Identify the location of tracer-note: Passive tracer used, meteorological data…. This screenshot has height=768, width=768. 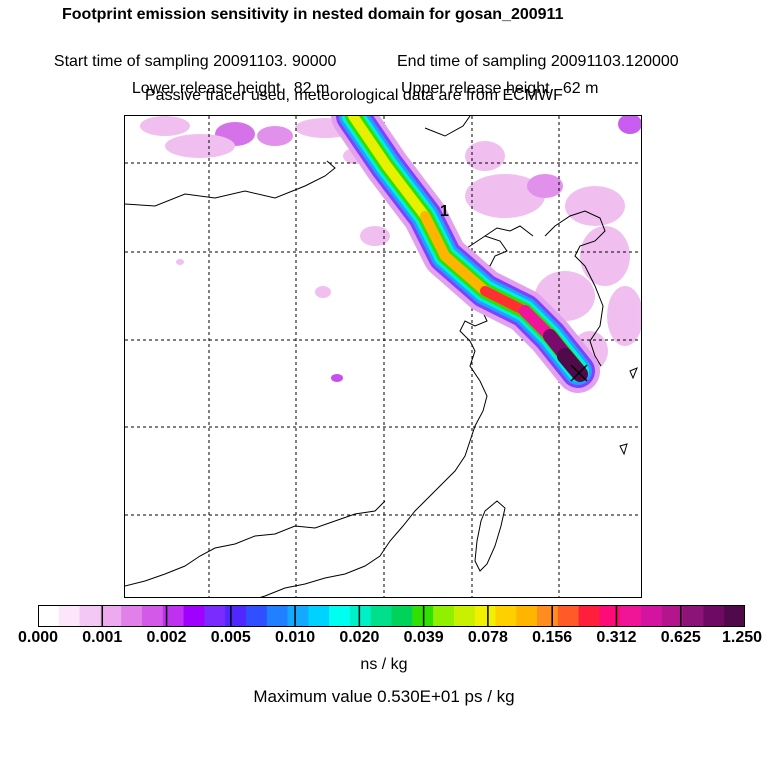
(354, 95).